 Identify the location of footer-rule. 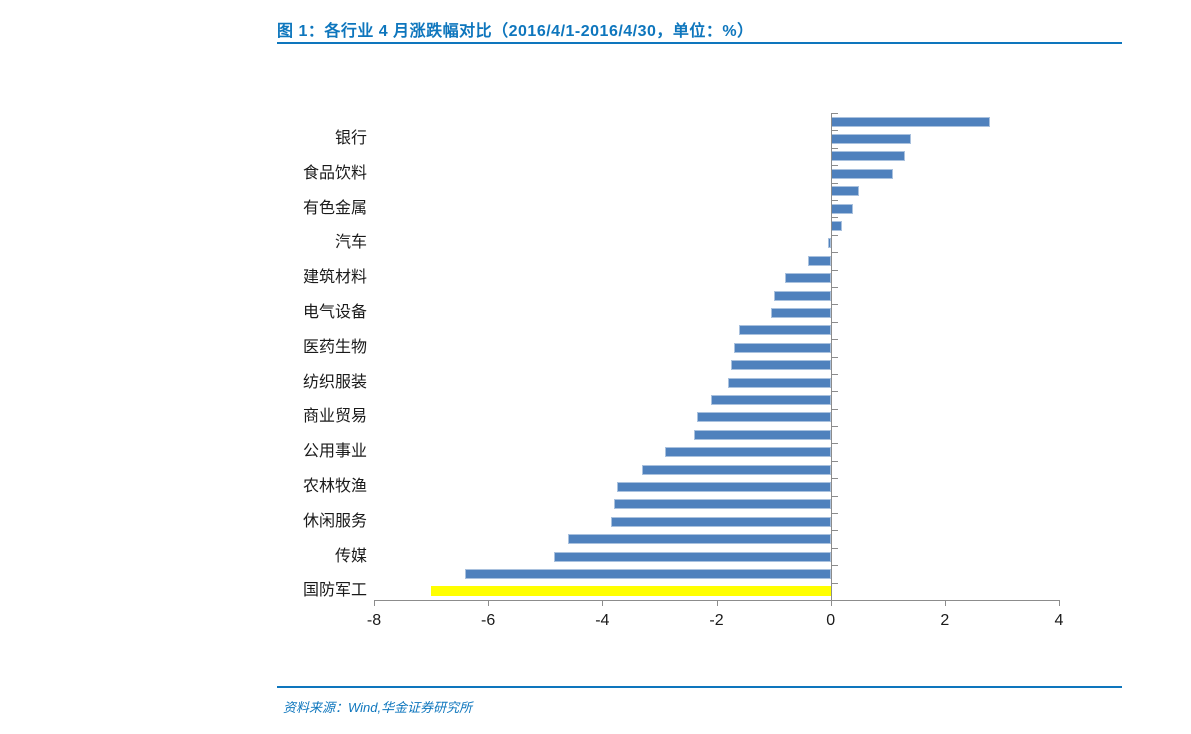
(699, 687).